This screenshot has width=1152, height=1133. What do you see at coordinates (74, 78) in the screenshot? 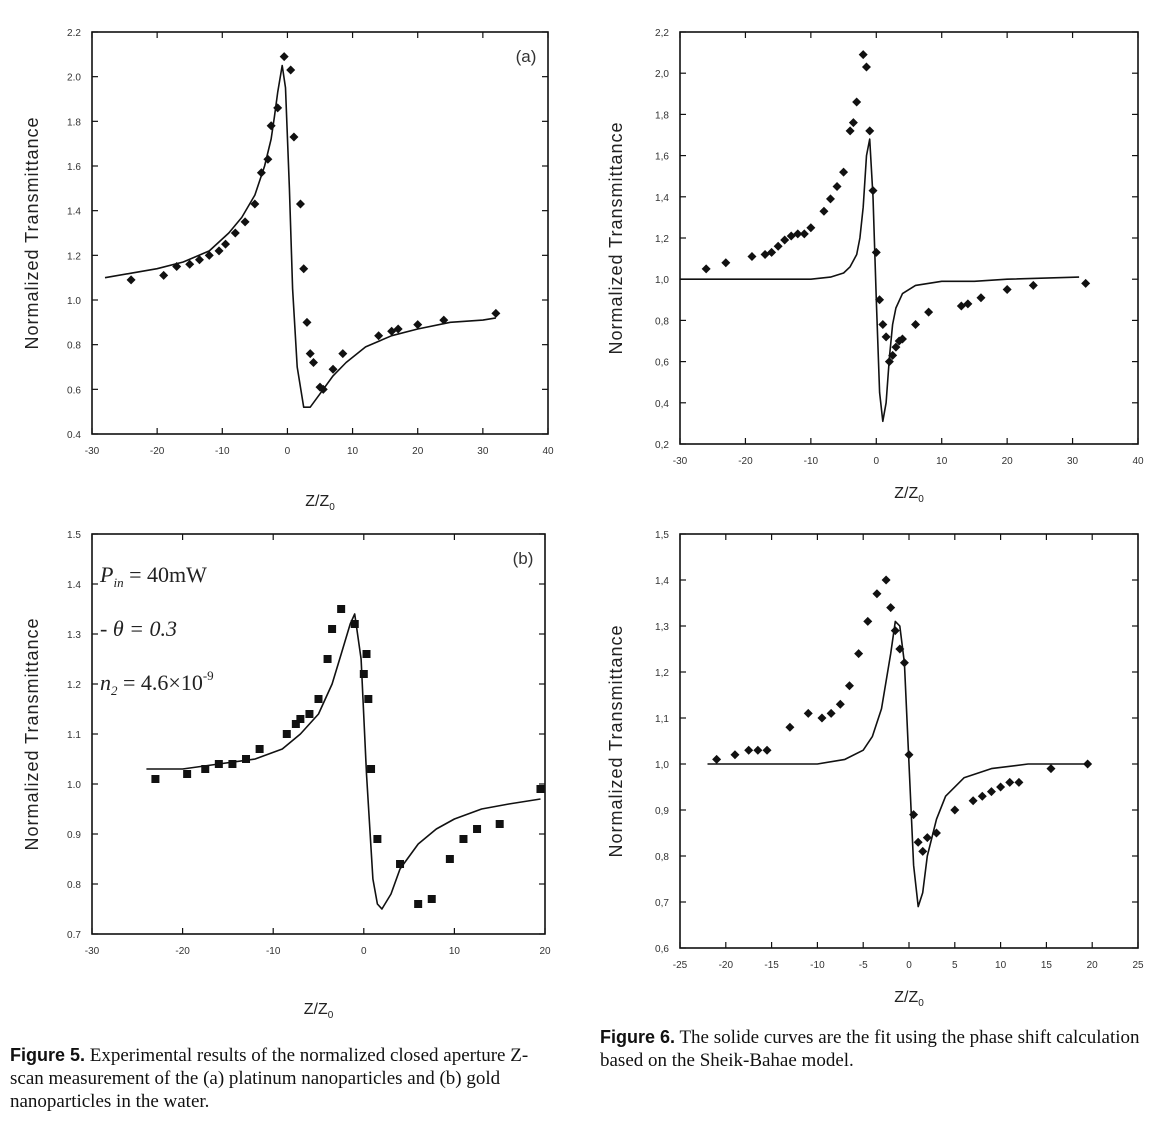
I see `y-tick-label: 2.0` at bounding box center [74, 78].